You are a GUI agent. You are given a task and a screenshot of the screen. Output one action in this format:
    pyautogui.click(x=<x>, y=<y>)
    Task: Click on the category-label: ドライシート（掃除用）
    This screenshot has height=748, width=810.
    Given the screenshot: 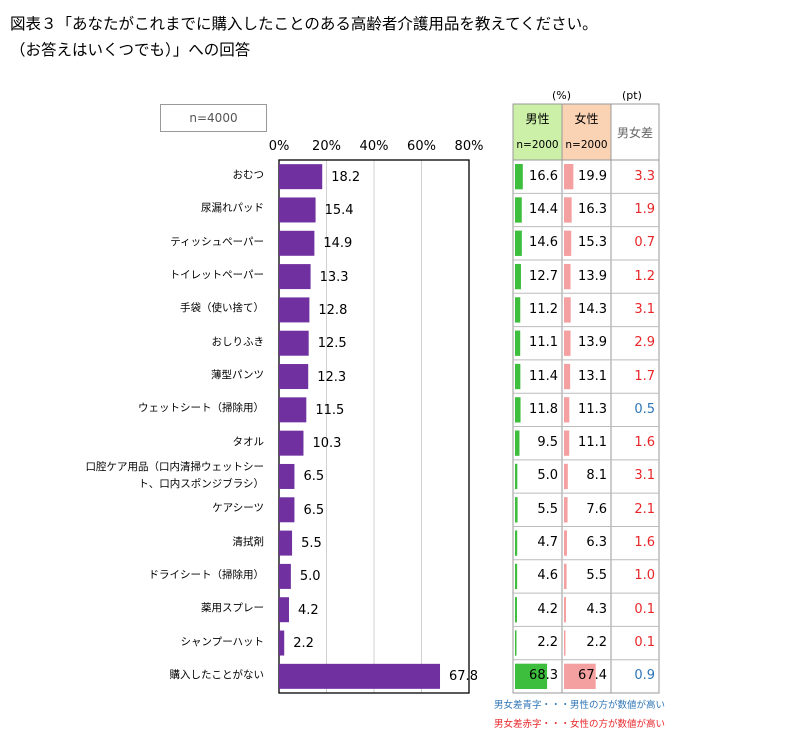 What is the action you would take?
    pyautogui.click(x=206, y=574)
    